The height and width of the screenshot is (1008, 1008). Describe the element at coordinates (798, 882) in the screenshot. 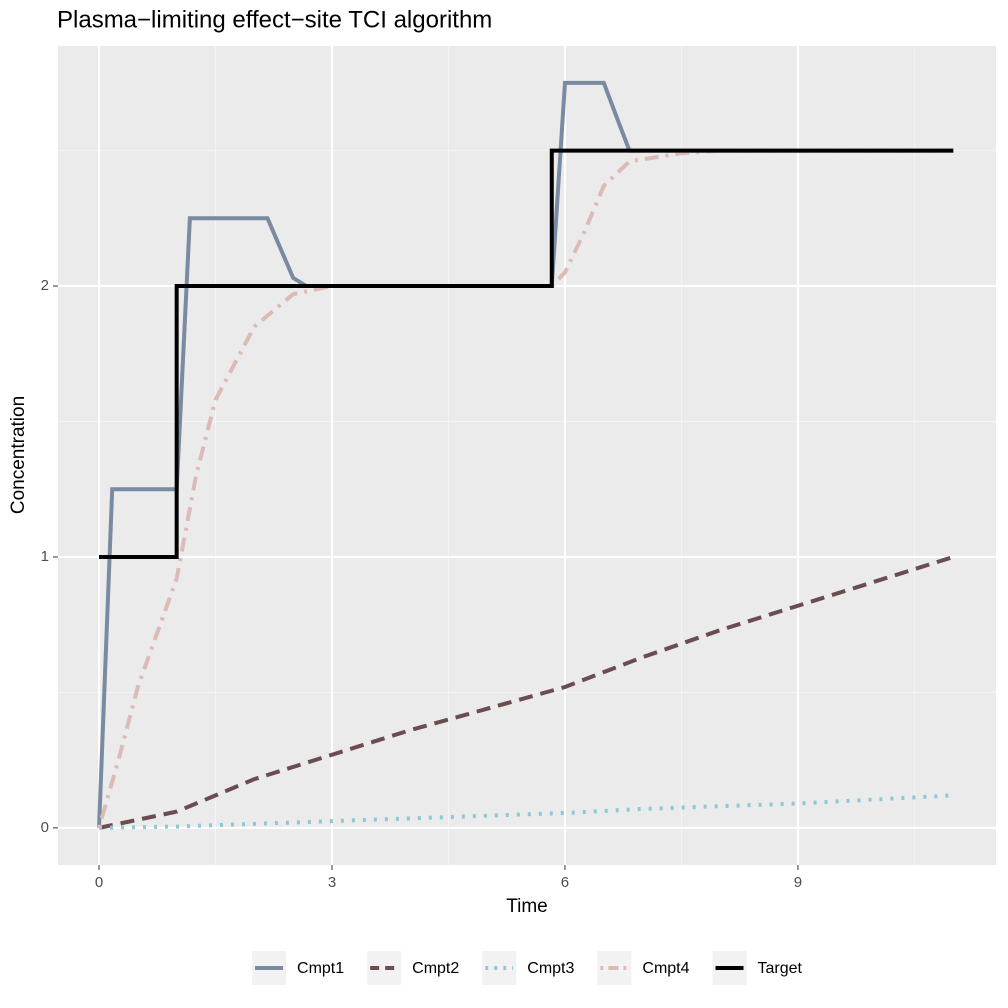

I see `x-tick-label: 9` at that location.